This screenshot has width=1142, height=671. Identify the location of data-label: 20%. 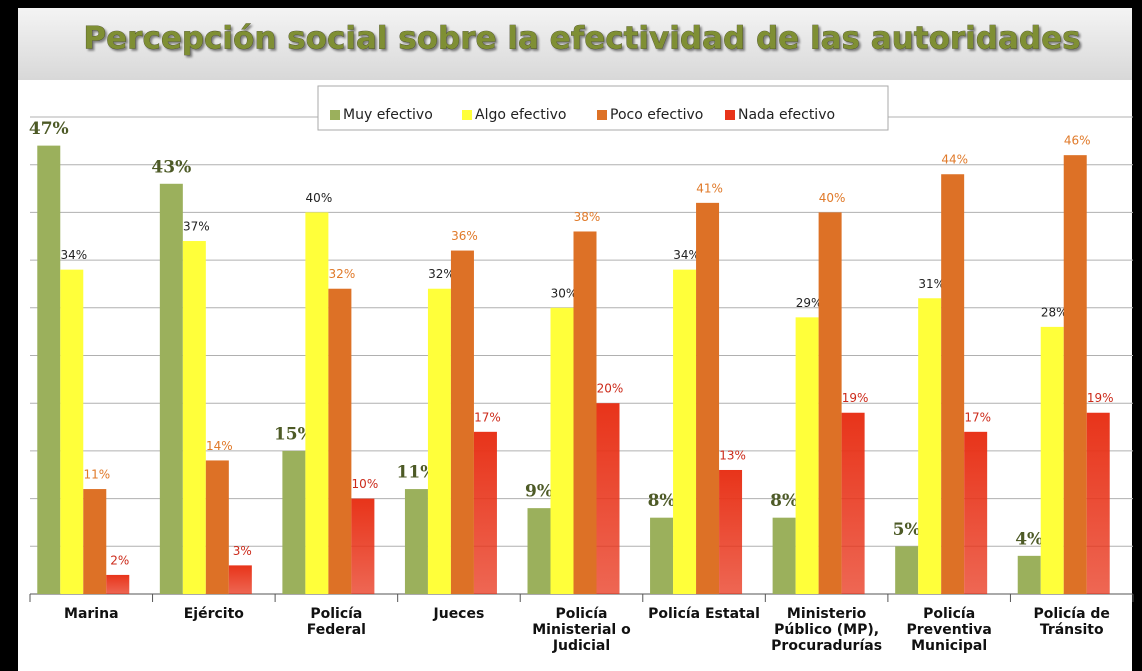
(610, 389).